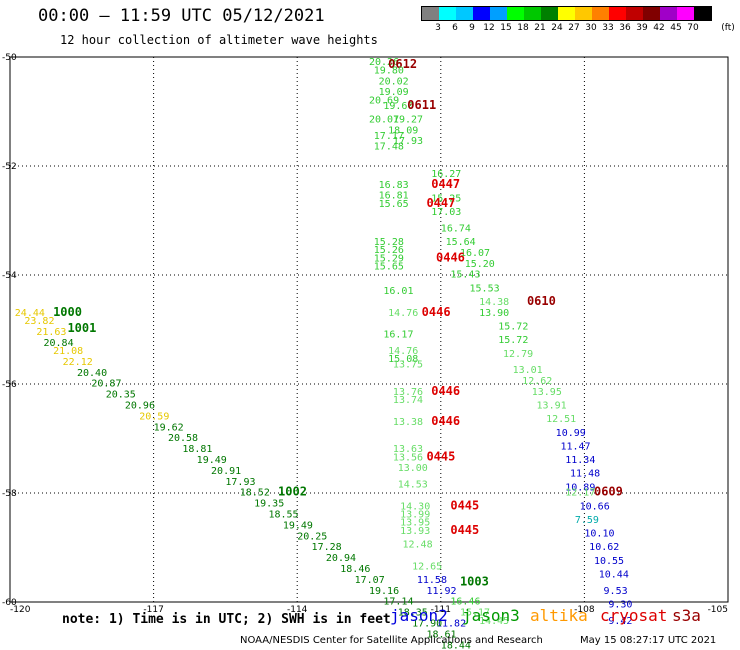 Image resolution: width=740 pixels, height=650 pixels. What do you see at coordinates (438, 28) in the screenshot?
I see `legend-value: 3` at bounding box center [438, 28].